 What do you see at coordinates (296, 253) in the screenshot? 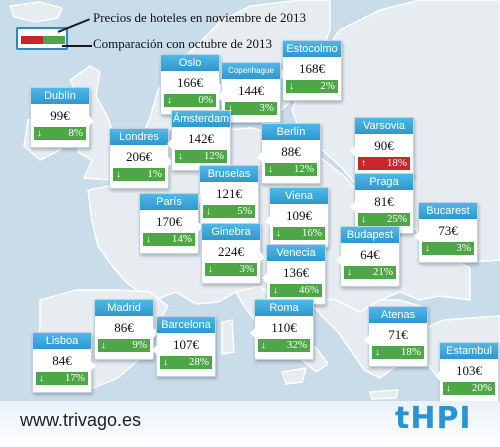
I see `city-name: Venecia` at bounding box center [296, 253].